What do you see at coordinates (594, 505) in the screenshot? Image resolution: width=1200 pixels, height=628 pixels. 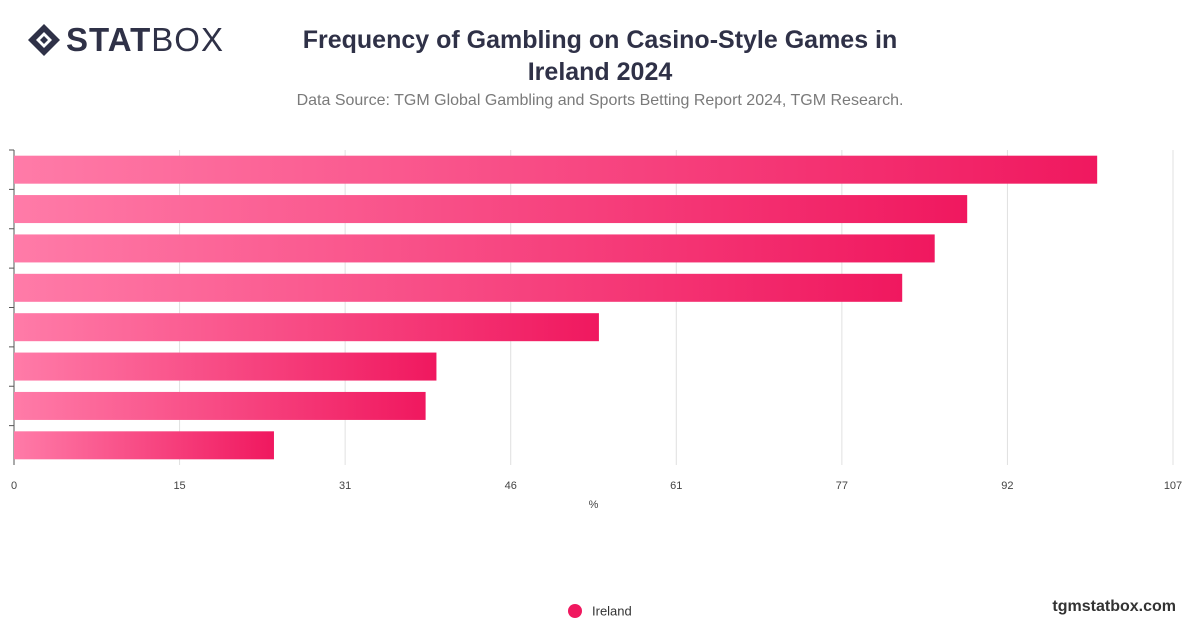 I see `x-axis-label: %` at bounding box center [594, 505].